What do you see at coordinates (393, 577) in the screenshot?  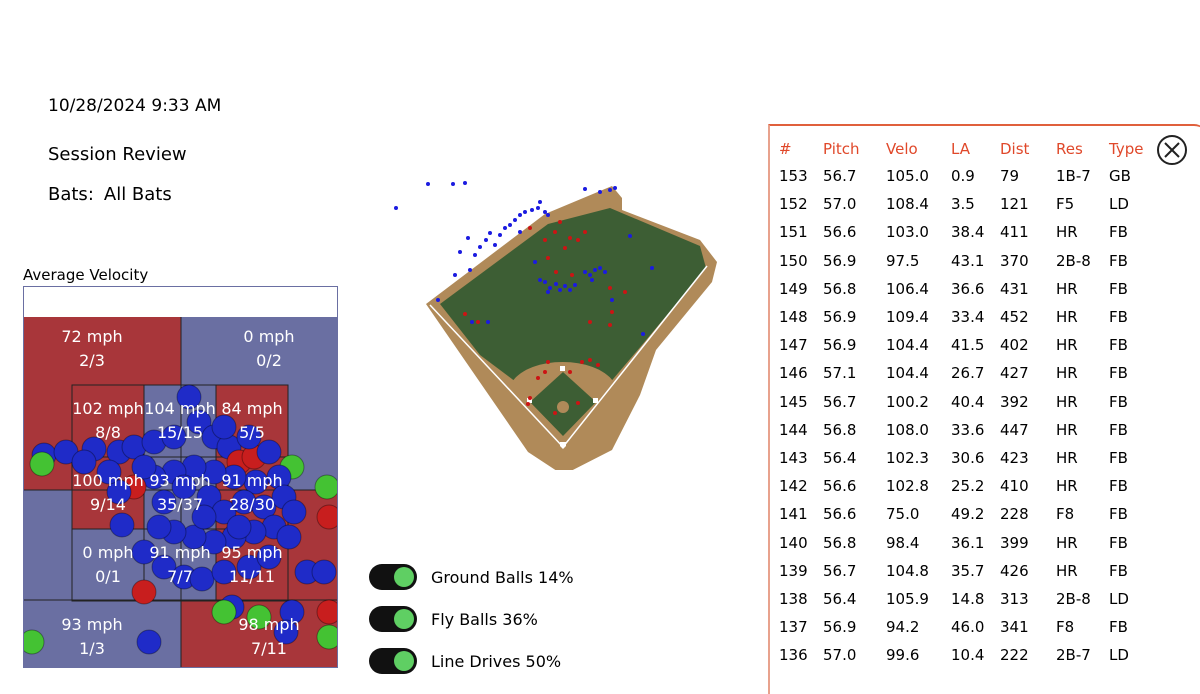 I see `ground-balls-toggle` at bounding box center [393, 577].